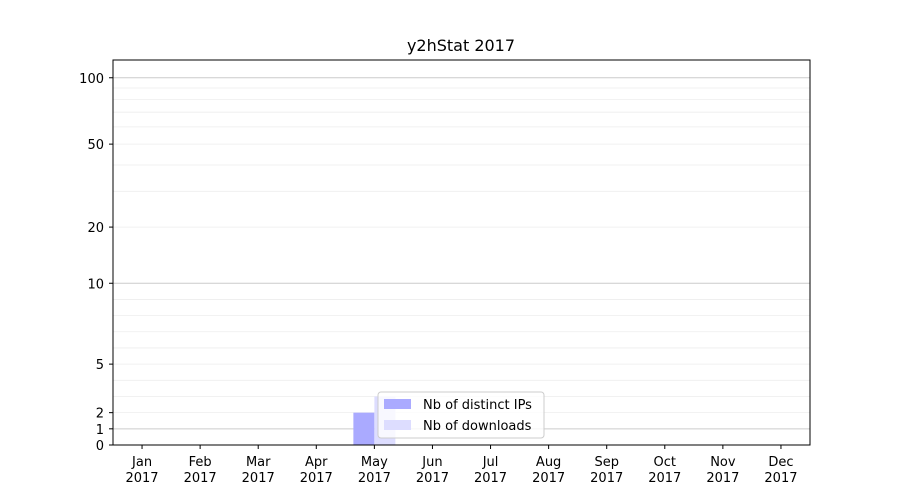 The width and height of the screenshot is (900, 504). I want to click on x-tick-label: Apr, so click(316, 462).